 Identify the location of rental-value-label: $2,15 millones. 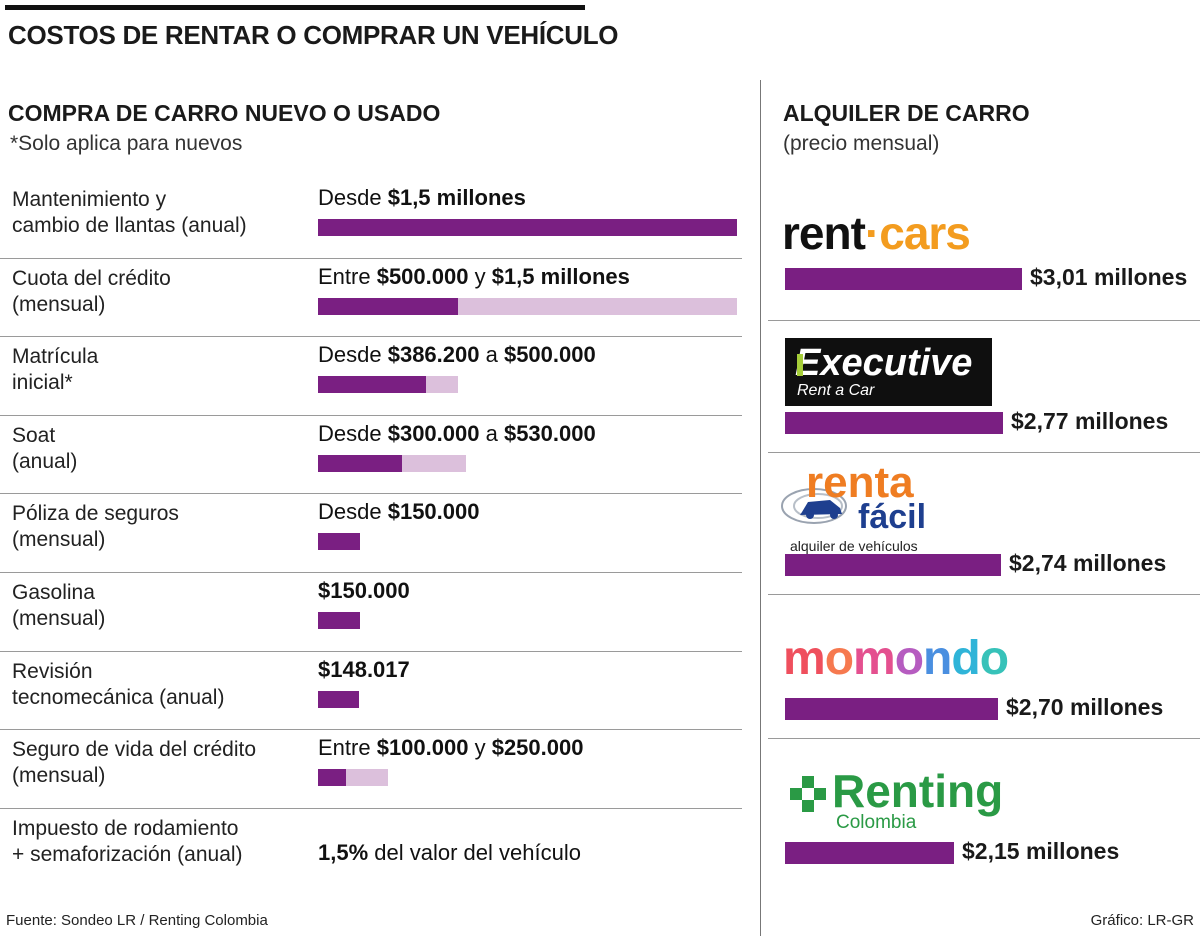
(1041, 851).